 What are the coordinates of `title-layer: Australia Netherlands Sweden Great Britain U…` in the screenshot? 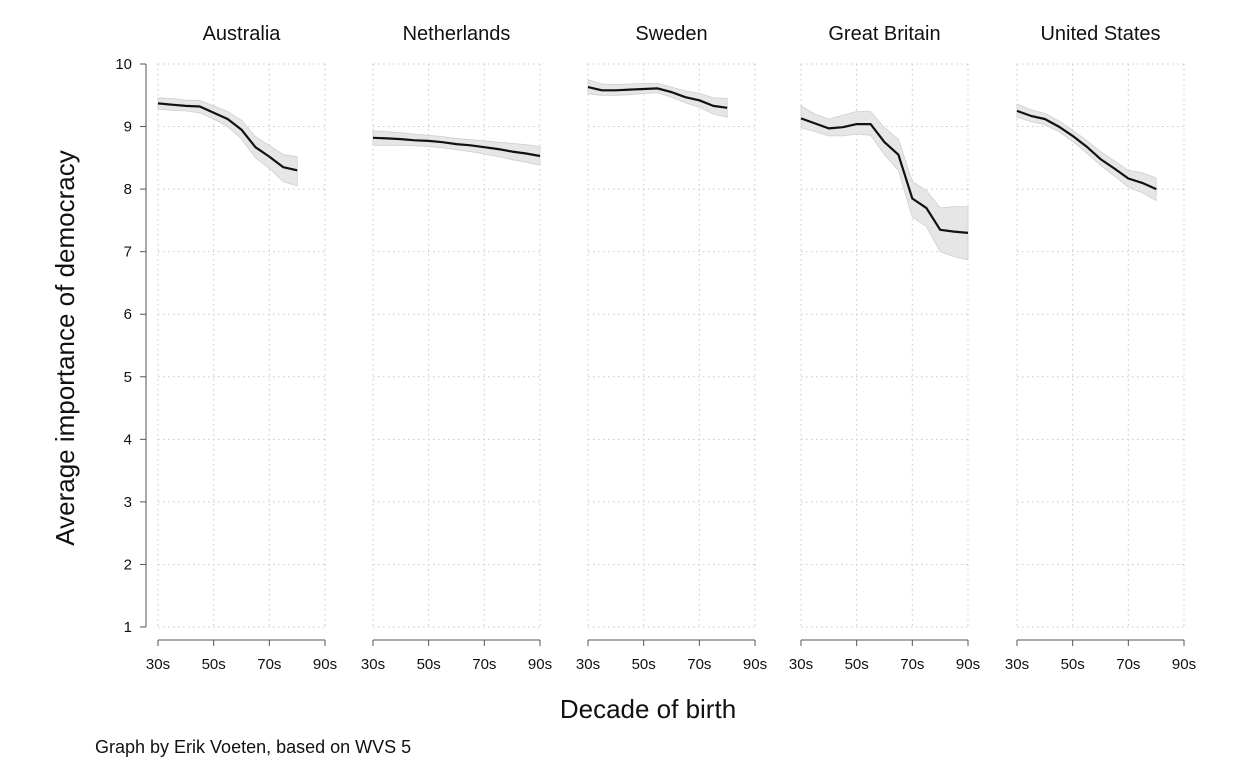 It's located at (682, 34).